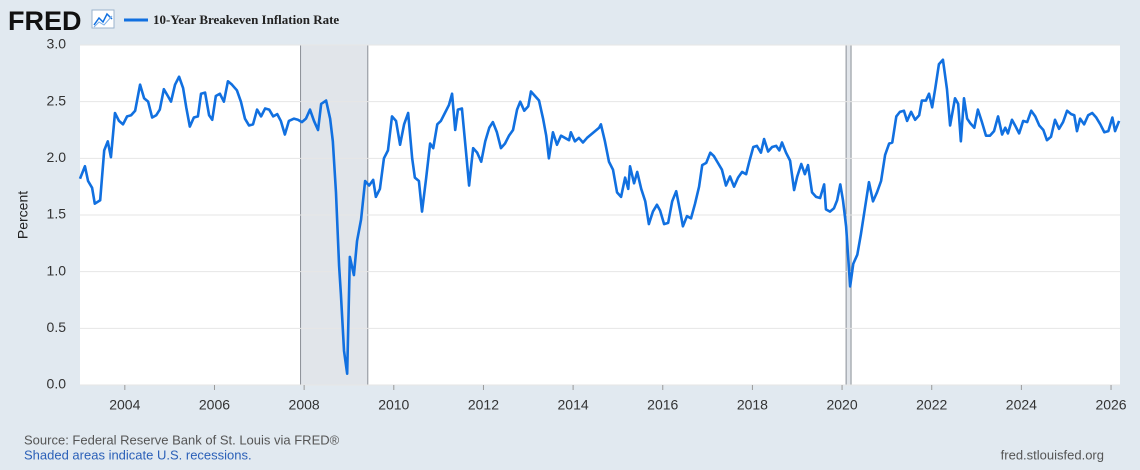 The width and height of the screenshot is (1140, 470). I want to click on x-tick-label: 2006, so click(214, 405).